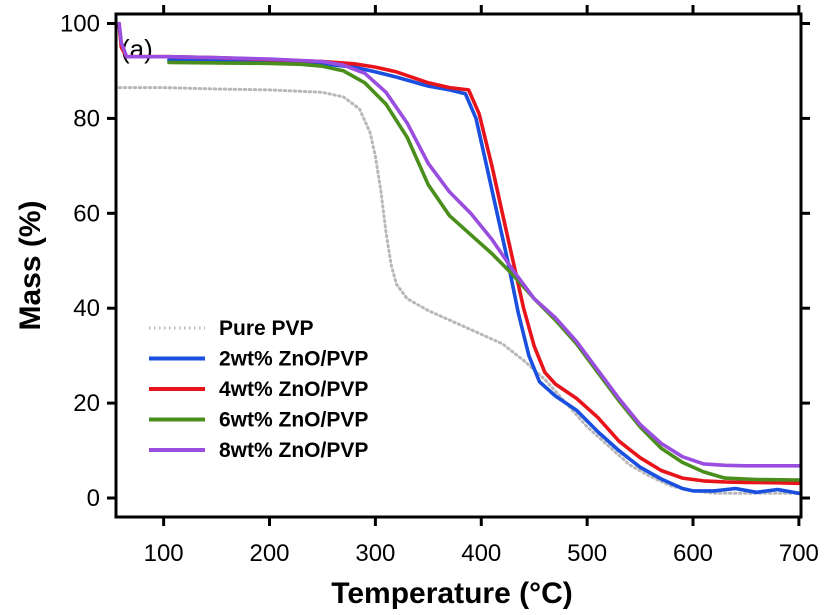 Image resolution: width=828 pixels, height=615 pixels. Describe the element at coordinates (80, 23) in the screenshot. I see `y-tick-label-5: 100` at that location.